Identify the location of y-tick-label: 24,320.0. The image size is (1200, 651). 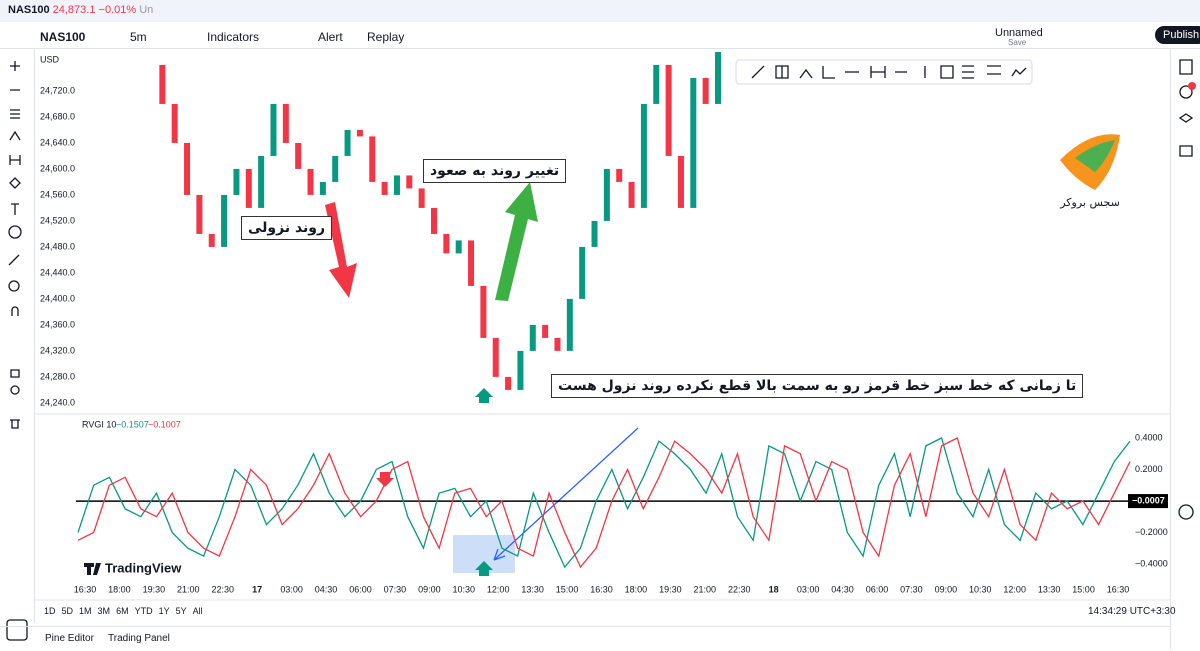
(57, 350).